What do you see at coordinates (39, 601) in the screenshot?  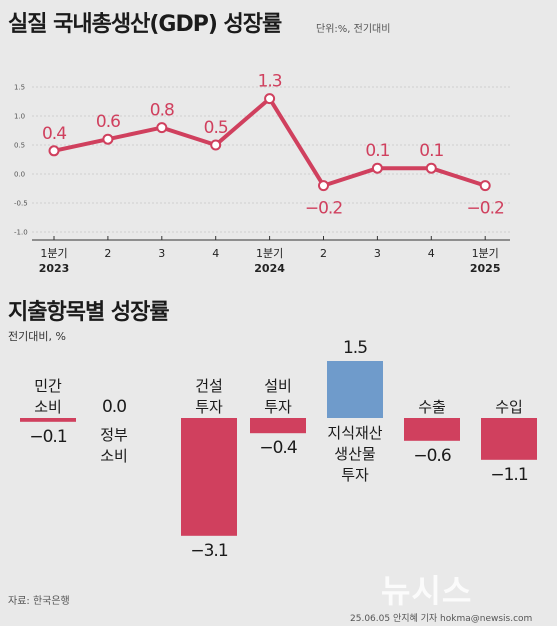 I see `source-note: 자료: 한국은행` at bounding box center [39, 601].